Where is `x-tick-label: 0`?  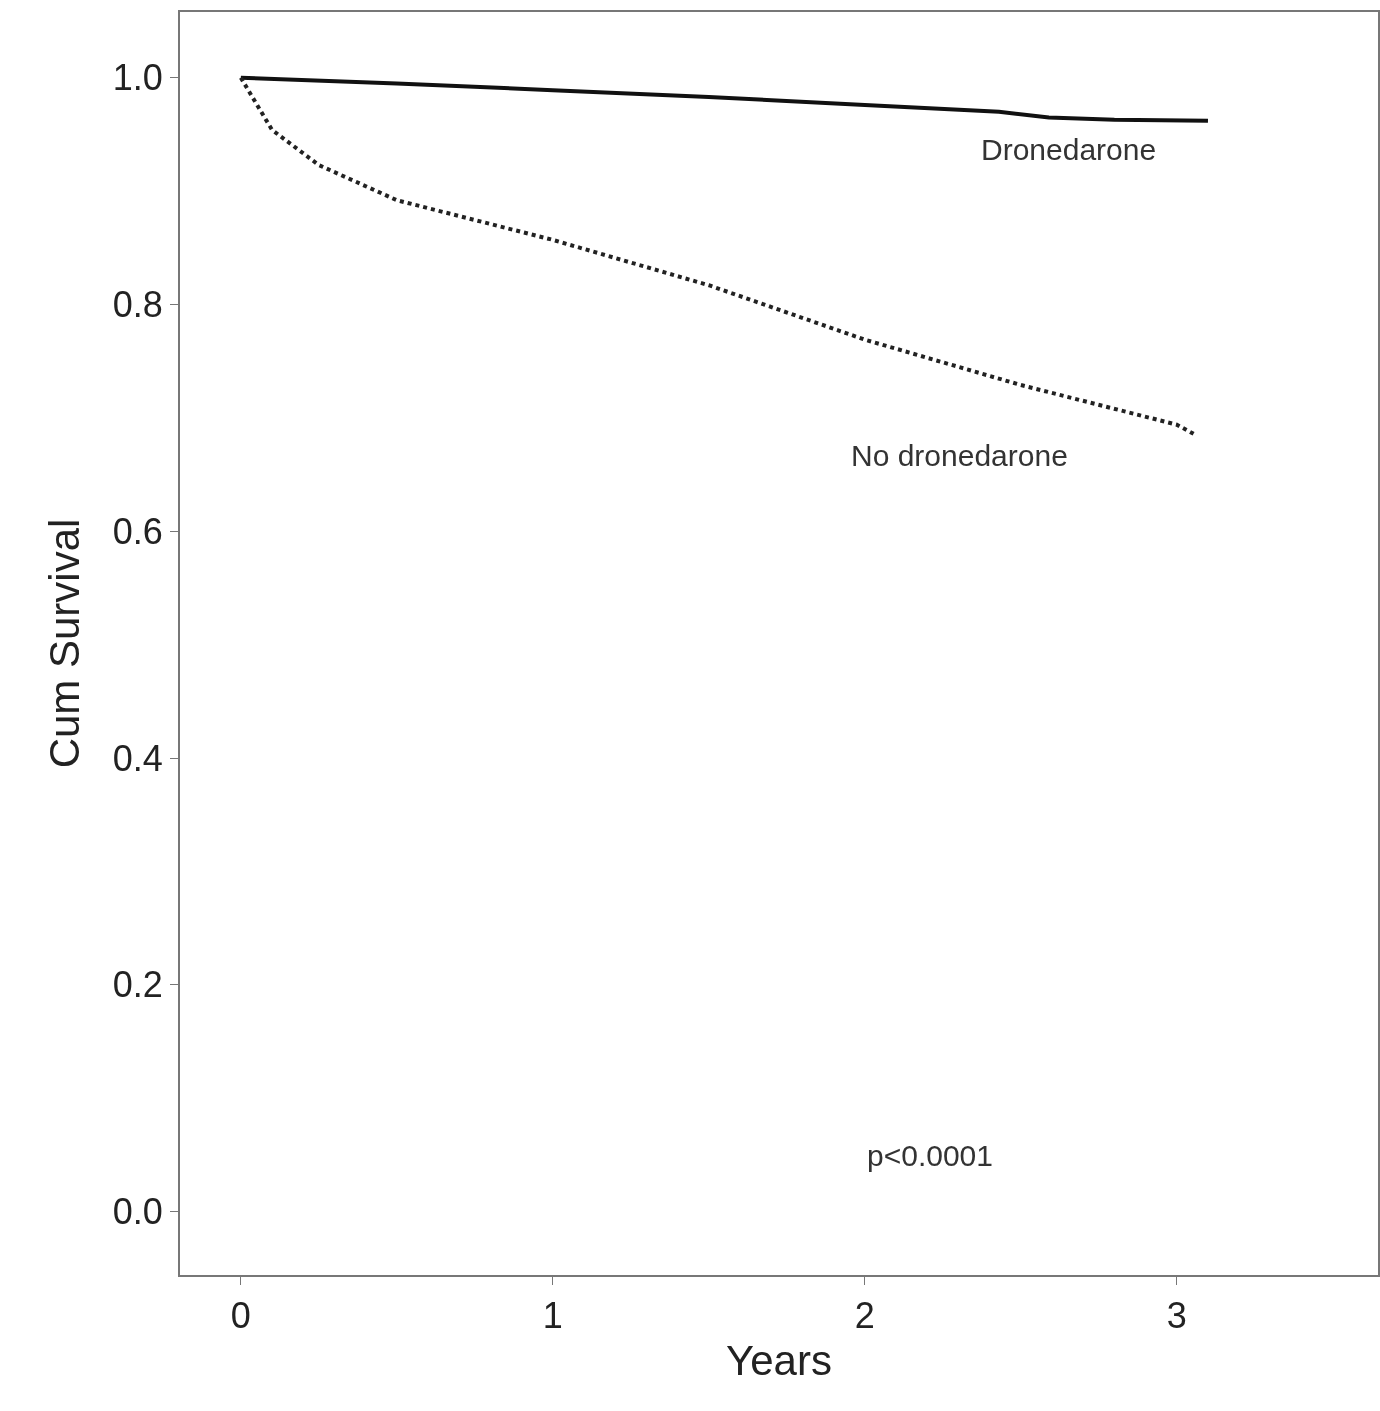
x-tick-label: 0 is located at coordinates (240, 1316).